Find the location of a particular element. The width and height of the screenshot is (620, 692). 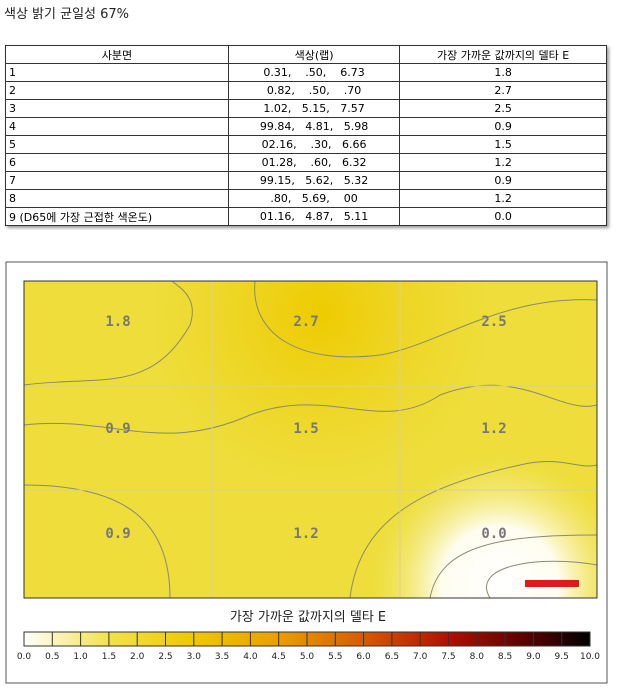

table-row: 4 99.84, 4.81, 5.98 0.9 is located at coordinates (306, 126).